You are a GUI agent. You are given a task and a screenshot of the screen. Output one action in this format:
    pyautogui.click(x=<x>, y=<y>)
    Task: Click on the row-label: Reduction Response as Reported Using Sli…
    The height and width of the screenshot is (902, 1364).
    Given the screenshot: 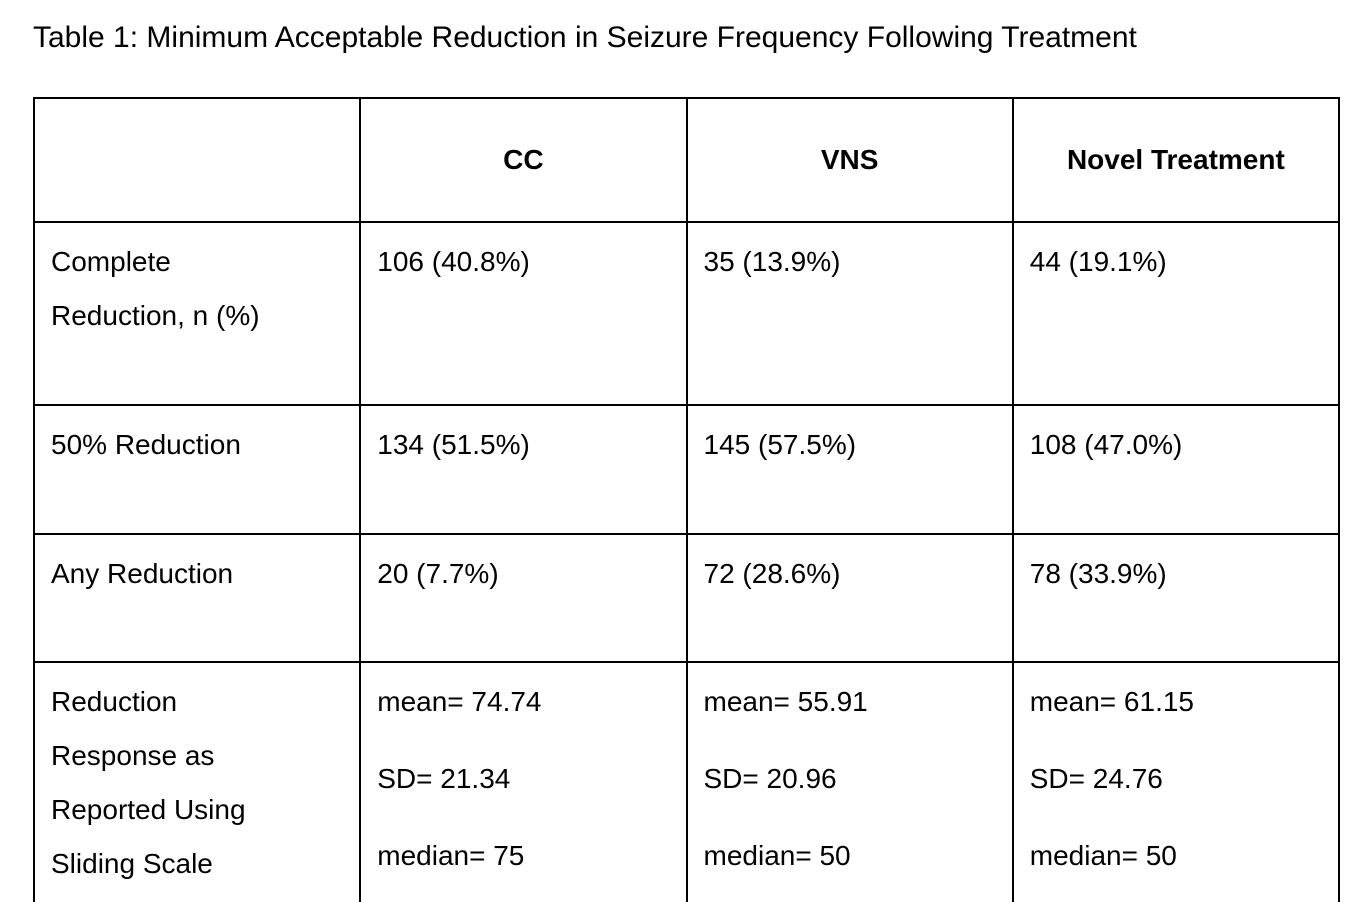 What is the action you would take?
    pyautogui.click(x=148, y=782)
    